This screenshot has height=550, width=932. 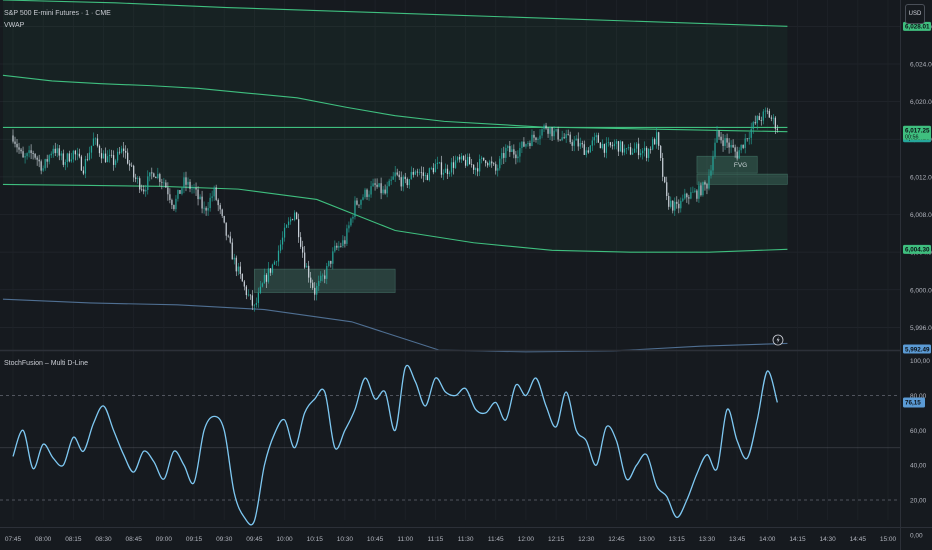 What do you see at coordinates (921, 215) in the screenshot?
I see `price-tick-label: 6,008.00` at bounding box center [921, 215].